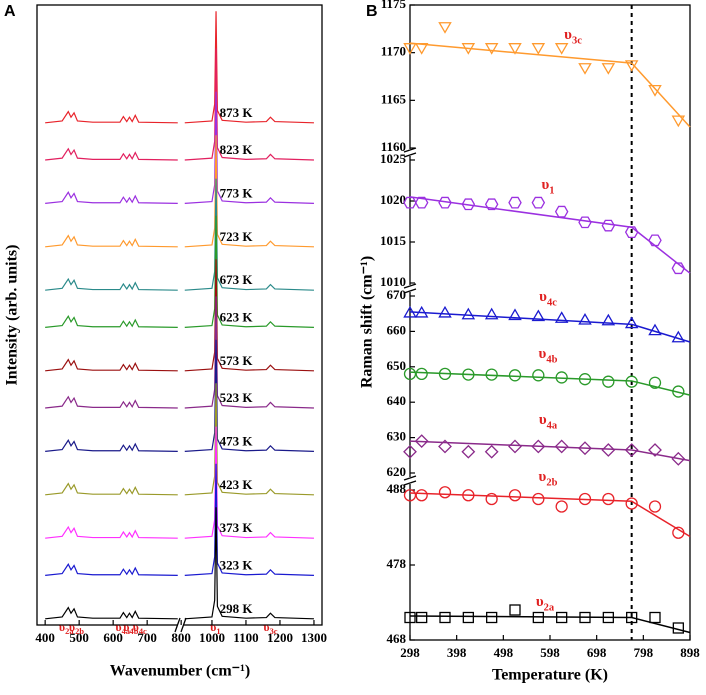 This screenshot has height=695, width=706. Describe the element at coordinates (550, 85) in the screenshot. I see `fit-line` at that location.